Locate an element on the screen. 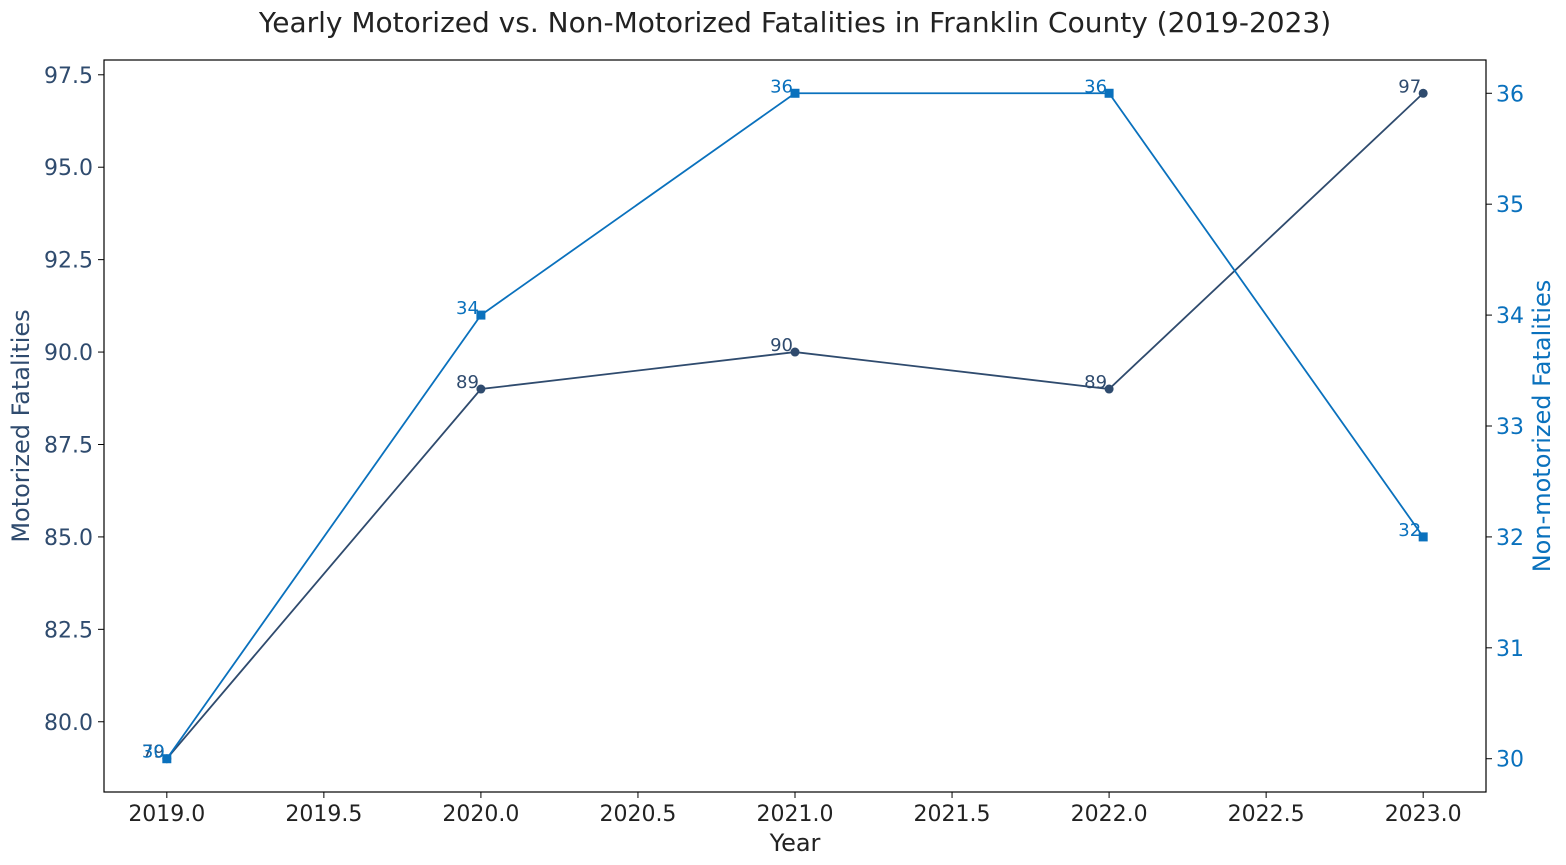 The width and height of the screenshot is (1566, 865). x-tick-label: 2019.0 is located at coordinates (166, 814).